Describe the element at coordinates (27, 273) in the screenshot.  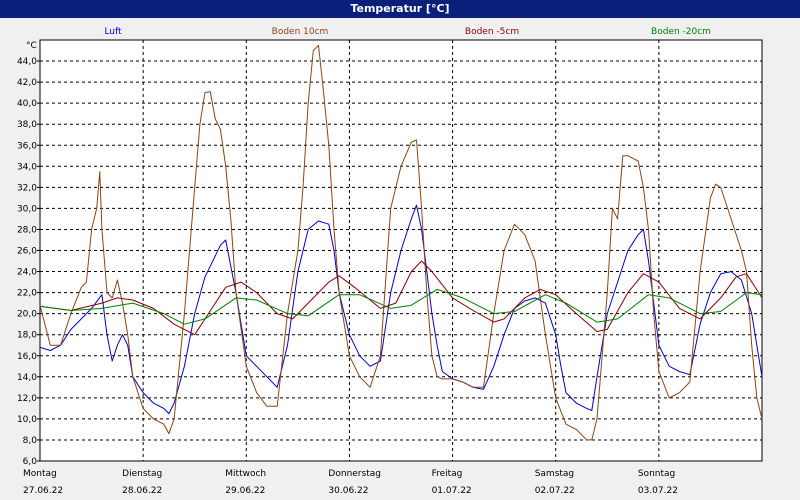
I see `y-tick-label: 24,0` at that location.